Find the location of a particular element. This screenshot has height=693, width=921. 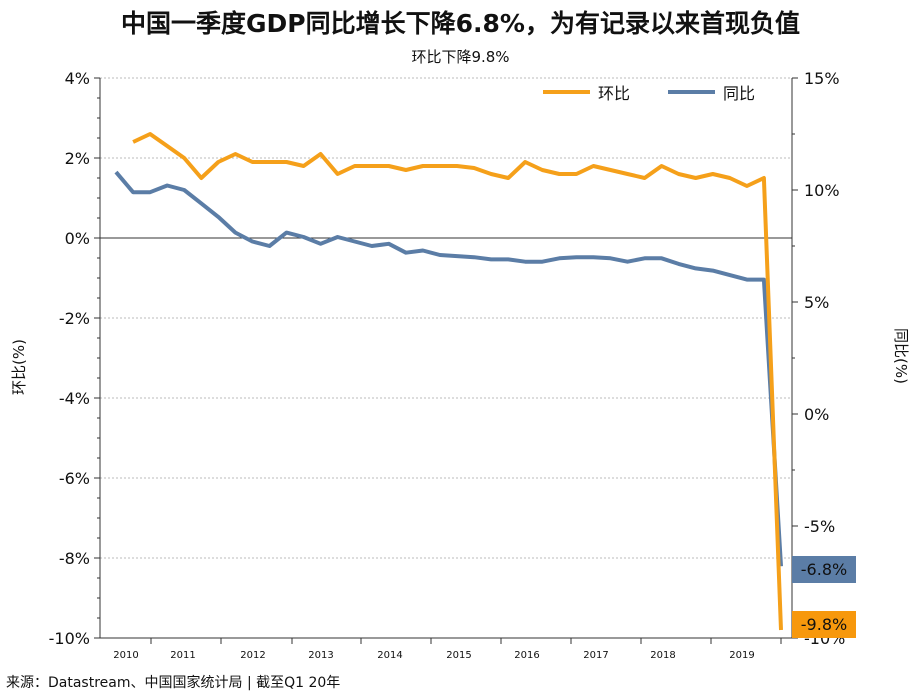

x-tick-label: 2015 is located at coordinates (458, 655).